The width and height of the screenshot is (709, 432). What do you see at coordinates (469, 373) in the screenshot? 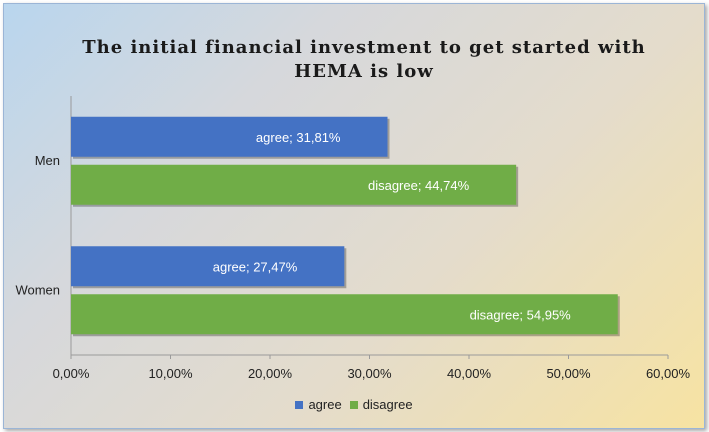
I see `x-tick-label: 40,00%` at bounding box center [469, 373].